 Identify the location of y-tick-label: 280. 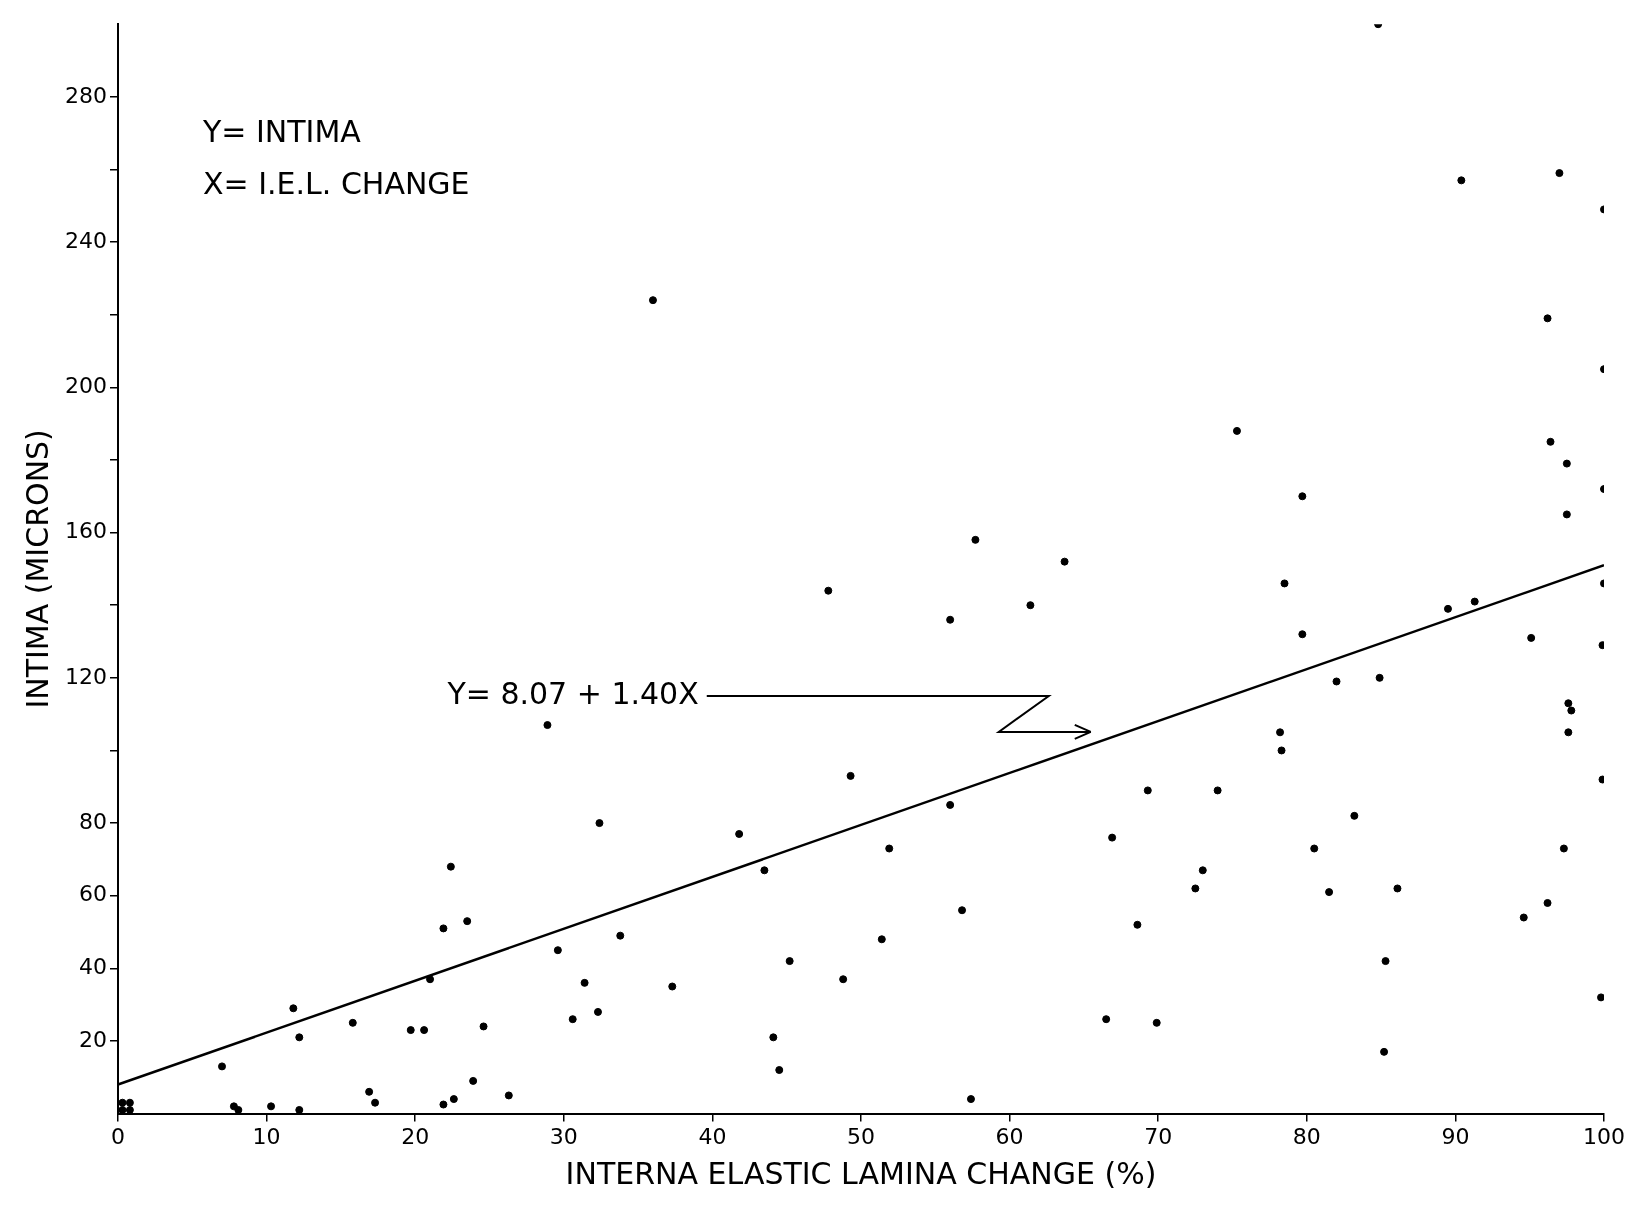
(85, 95).